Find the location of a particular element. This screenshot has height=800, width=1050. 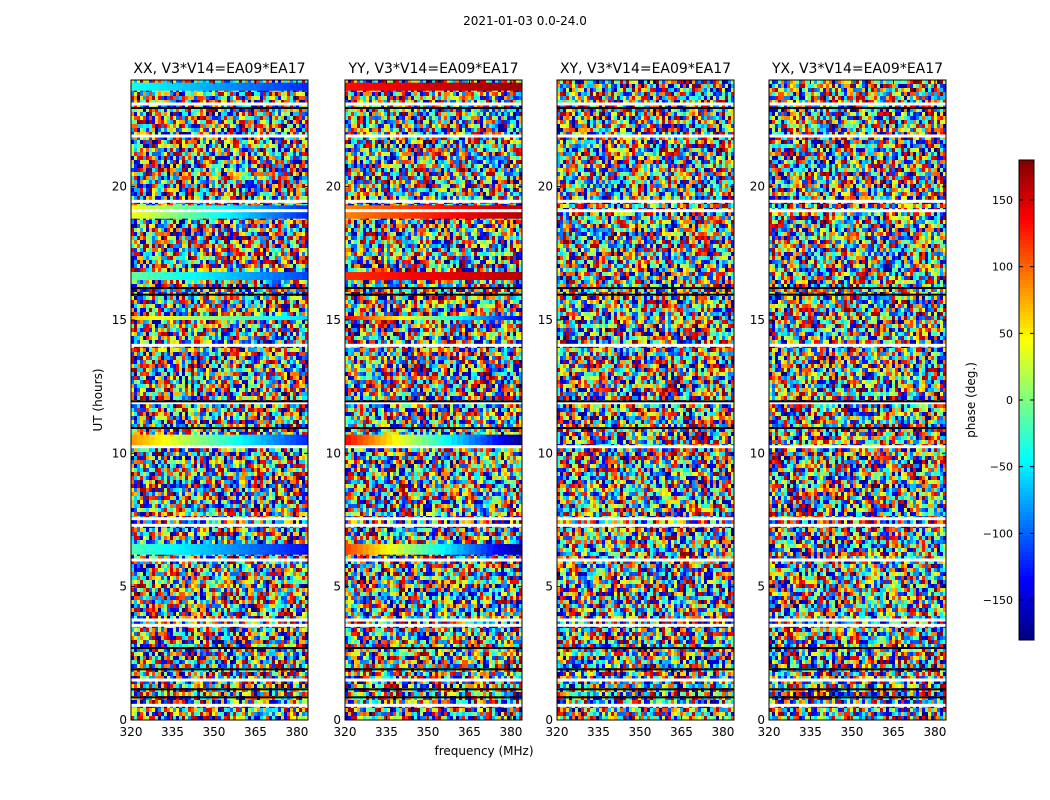

colorbar-tick-label-6: −150 is located at coordinates (998, 600).